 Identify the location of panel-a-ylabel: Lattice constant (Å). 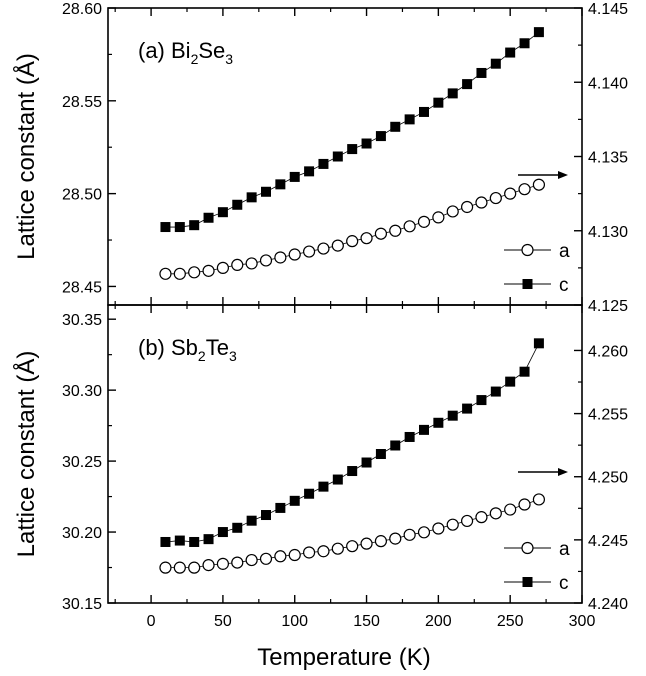
(26, 156).